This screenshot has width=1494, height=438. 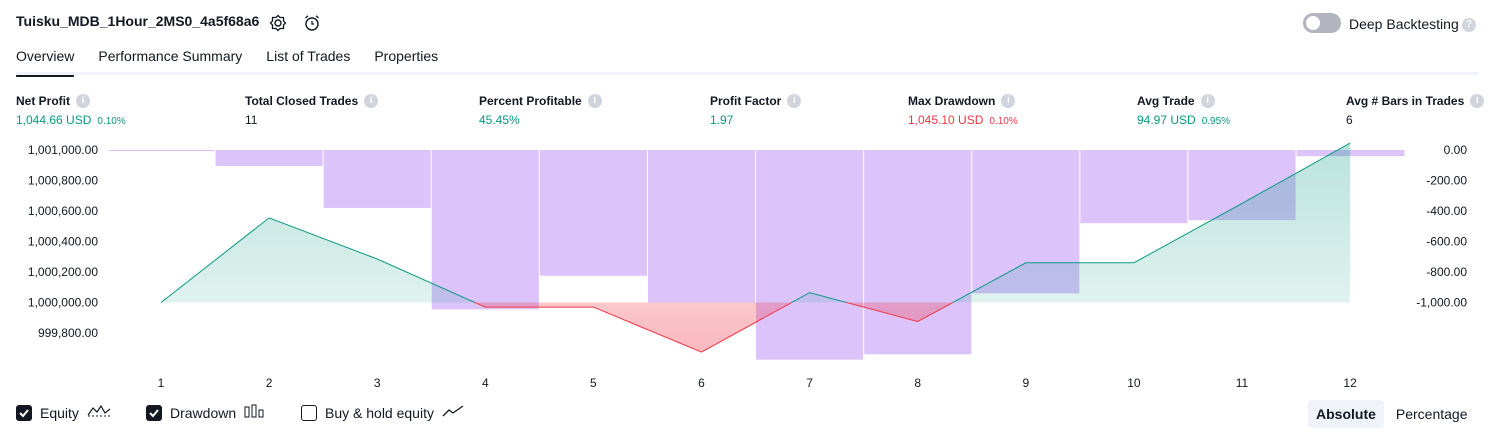 What do you see at coordinates (499, 120) in the screenshot?
I see `metric-value: 45.45%` at bounding box center [499, 120].